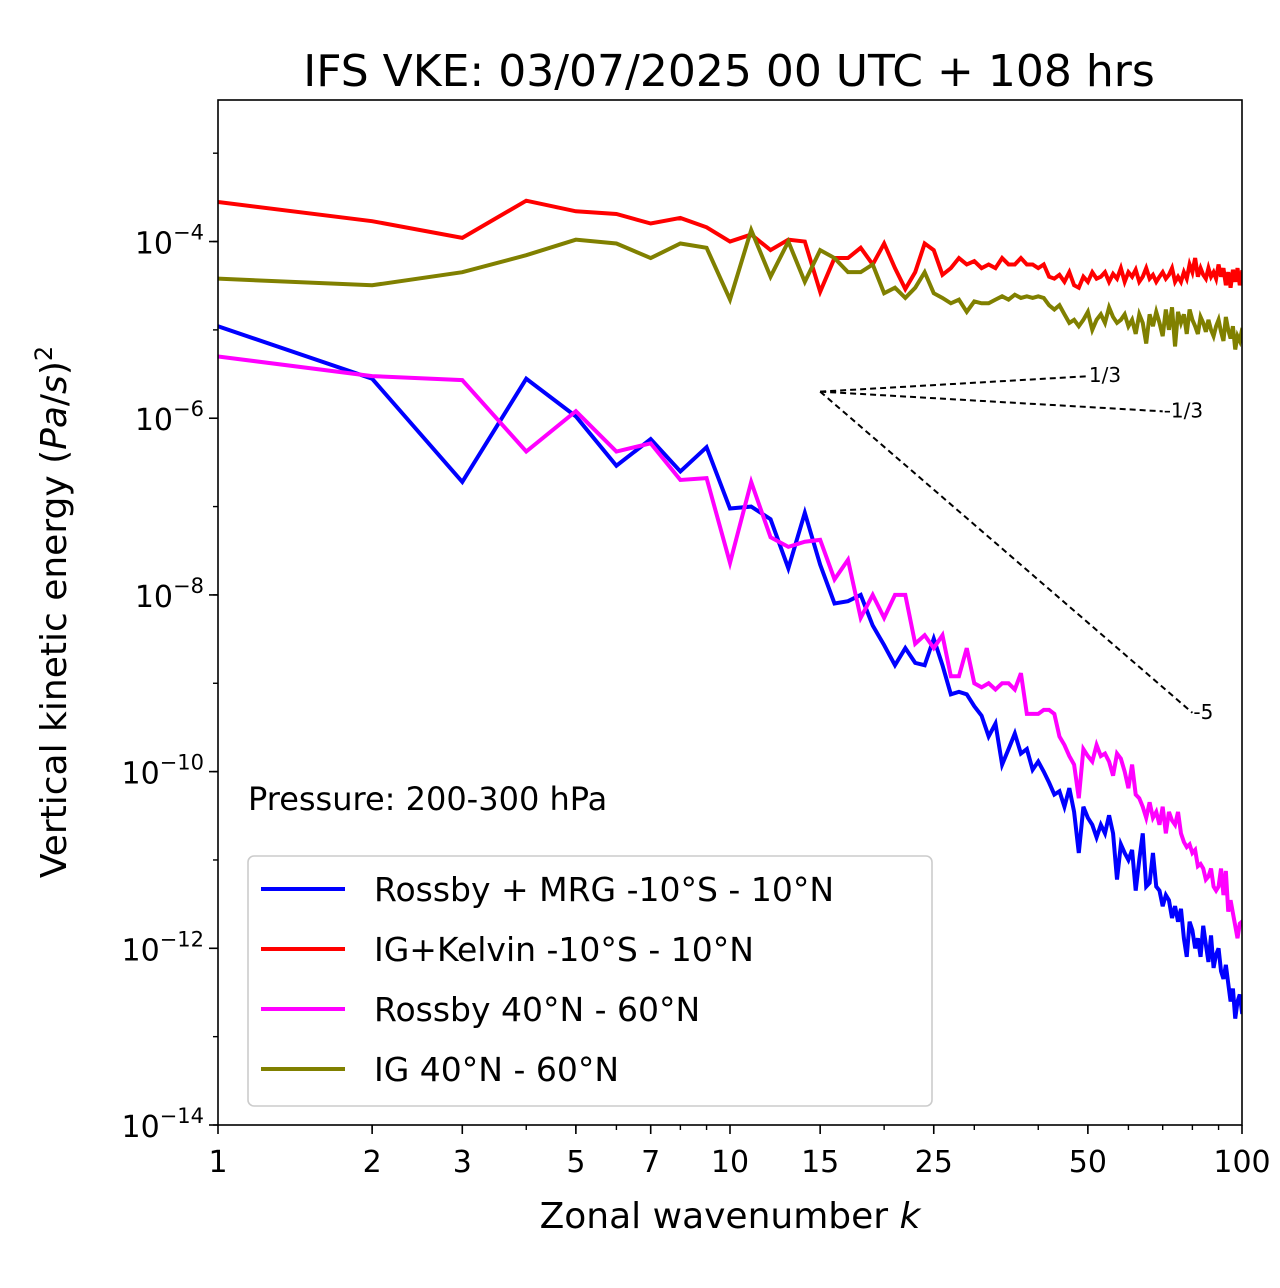  Describe the element at coordinates (52, 612) in the screenshot. I see `y-axis-label: Vertical kinetic energy (Pa/s)2` at that location.